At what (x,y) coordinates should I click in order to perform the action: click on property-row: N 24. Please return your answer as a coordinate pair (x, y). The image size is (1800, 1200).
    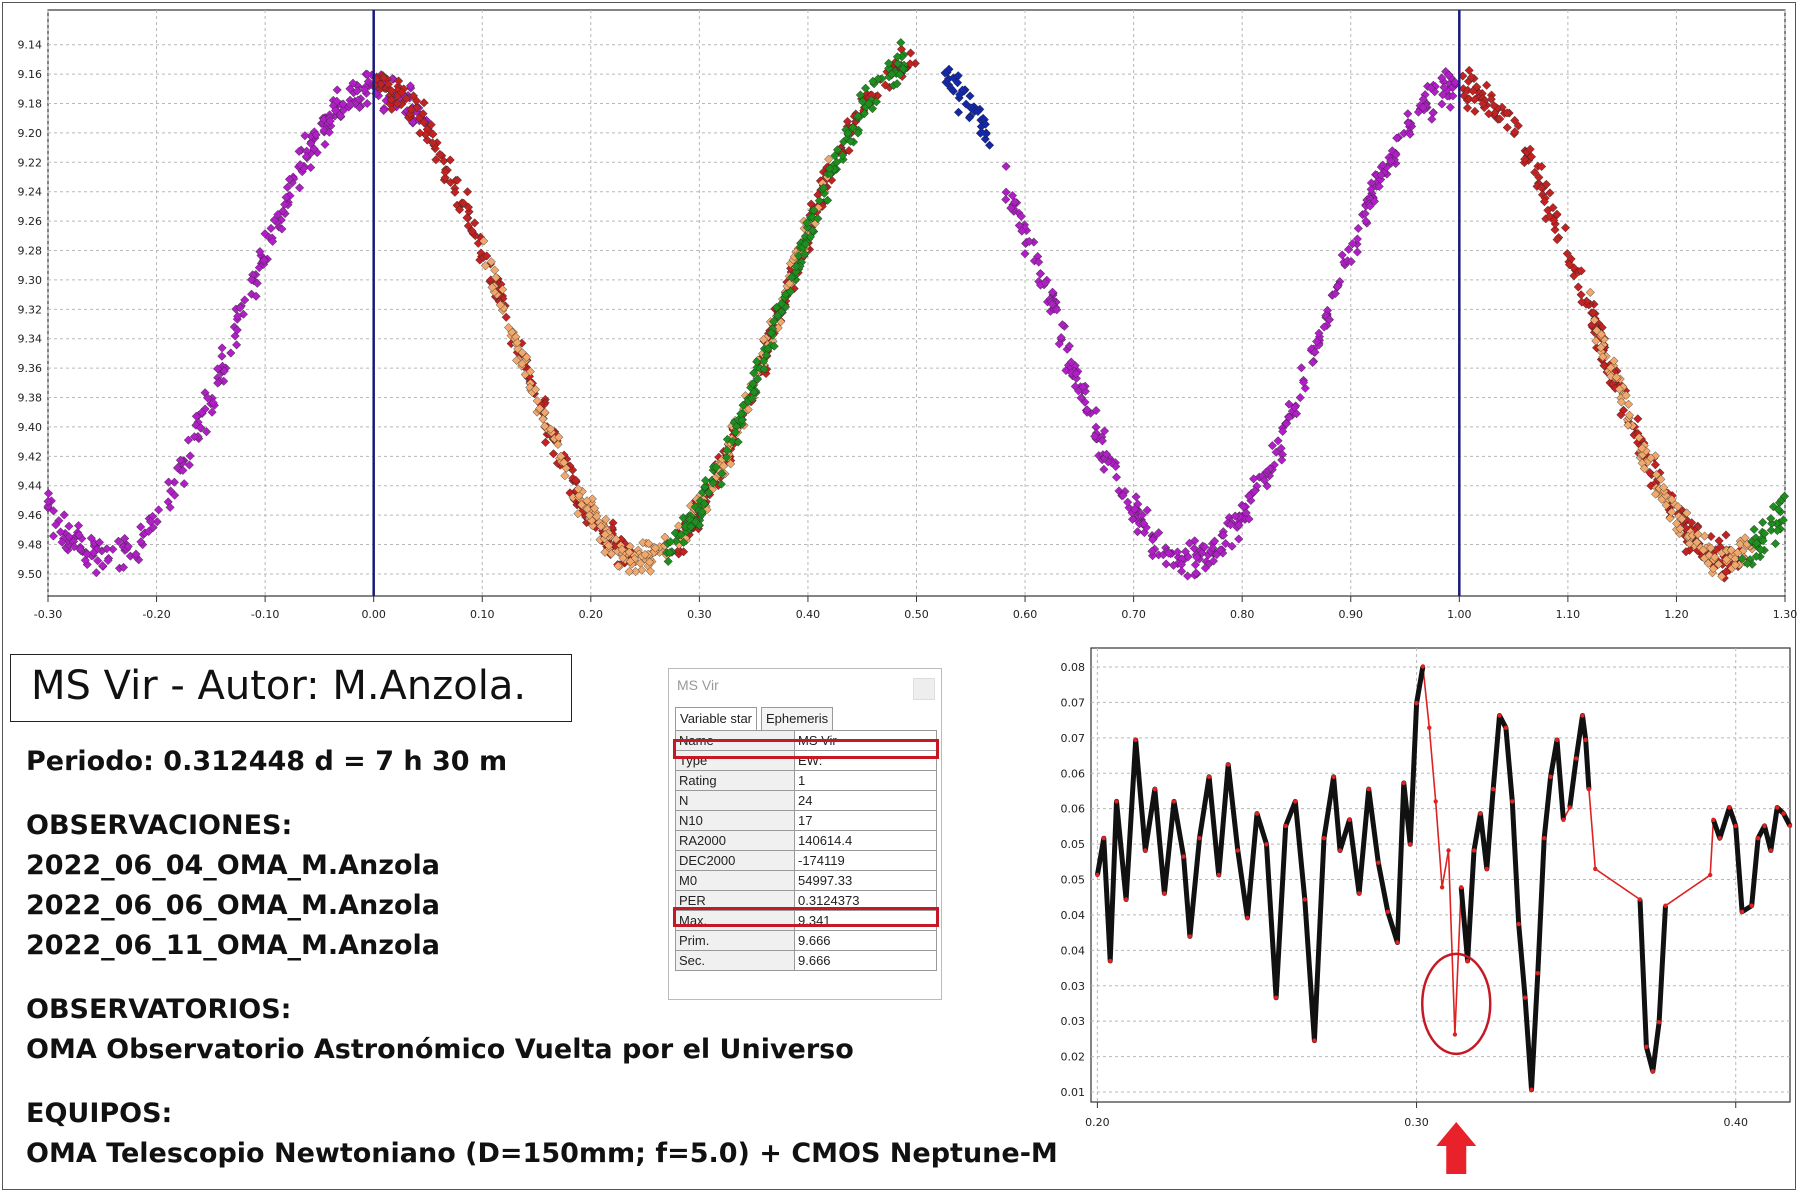
    Looking at the image, I should click on (806, 800).